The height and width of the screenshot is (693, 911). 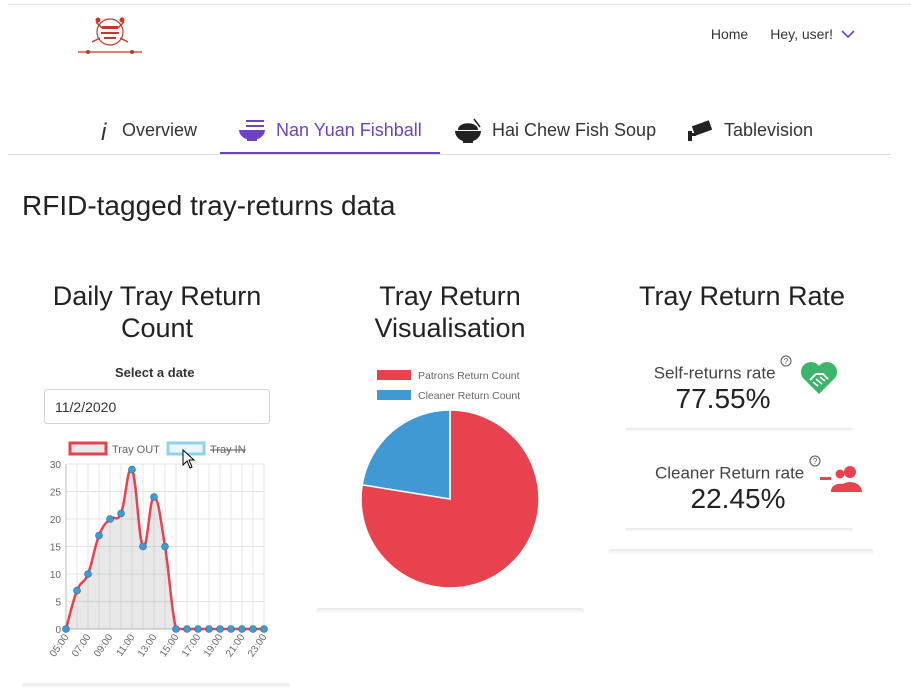 What do you see at coordinates (136, 450) in the screenshot?
I see `legend-tray-out-label: Tray OUT` at bounding box center [136, 450].